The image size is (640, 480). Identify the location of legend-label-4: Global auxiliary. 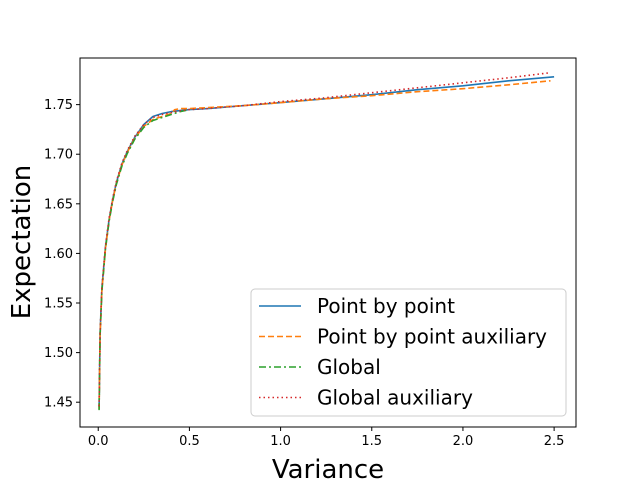
(395, 398).